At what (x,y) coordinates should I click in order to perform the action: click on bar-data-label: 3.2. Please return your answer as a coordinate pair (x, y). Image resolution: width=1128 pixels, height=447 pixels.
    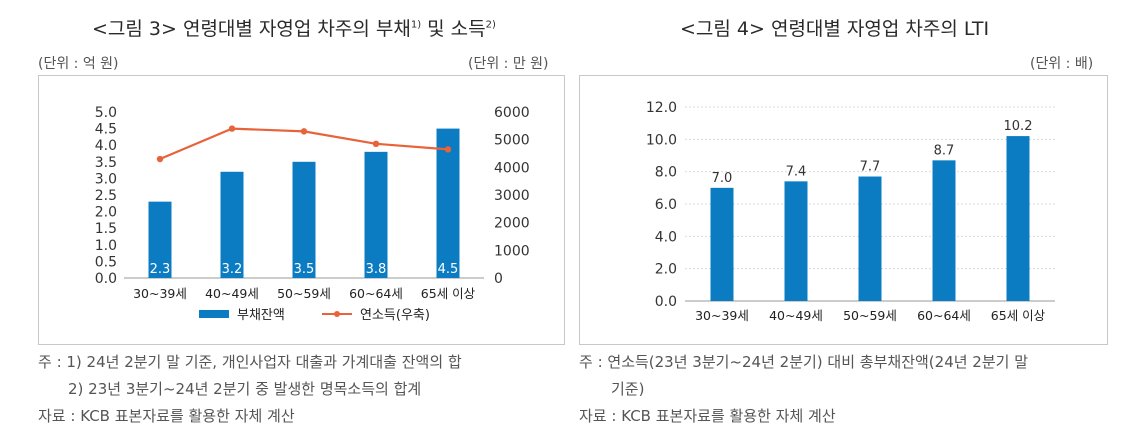
    Looking at the image, I should click on (232, 269).